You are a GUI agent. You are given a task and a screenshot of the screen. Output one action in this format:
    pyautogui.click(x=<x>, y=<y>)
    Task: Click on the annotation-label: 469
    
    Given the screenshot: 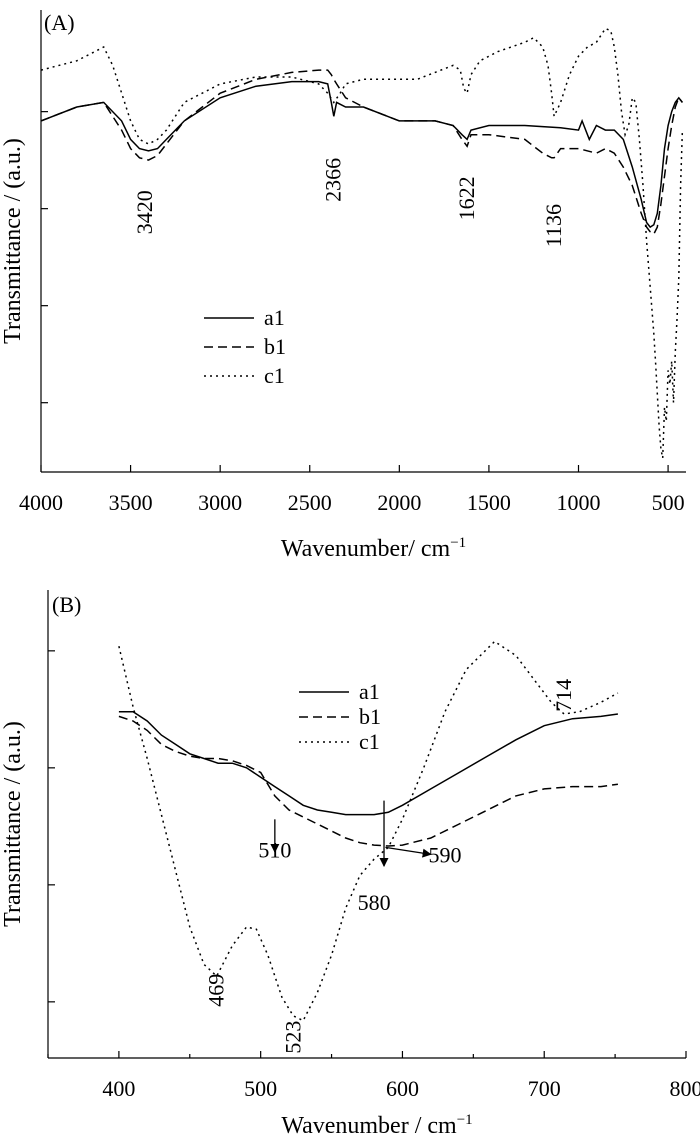 What is the action you would take?
    pyautogui.click(x=216, y=990)
    